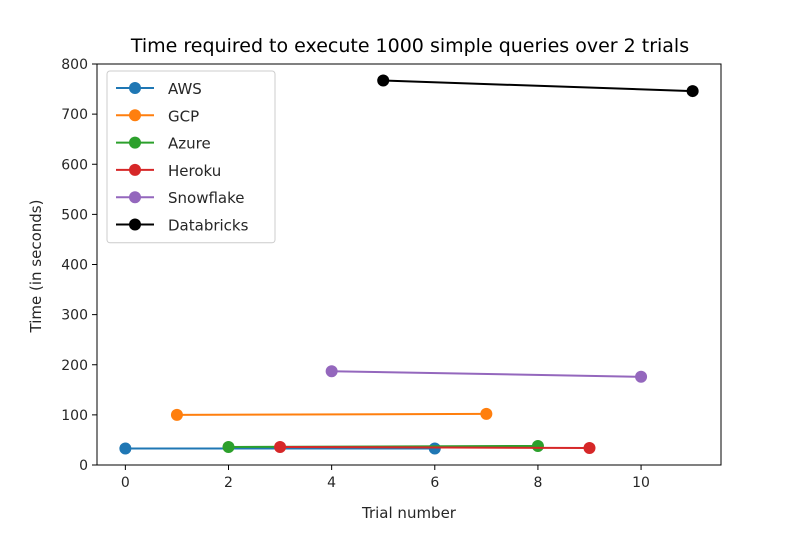 The height and width of the screenshot is (533, 800). What do you see at coordinates (74, 115) in the screenshot?
I see `y-tick-label: 700` at bounding box center [74, 115].